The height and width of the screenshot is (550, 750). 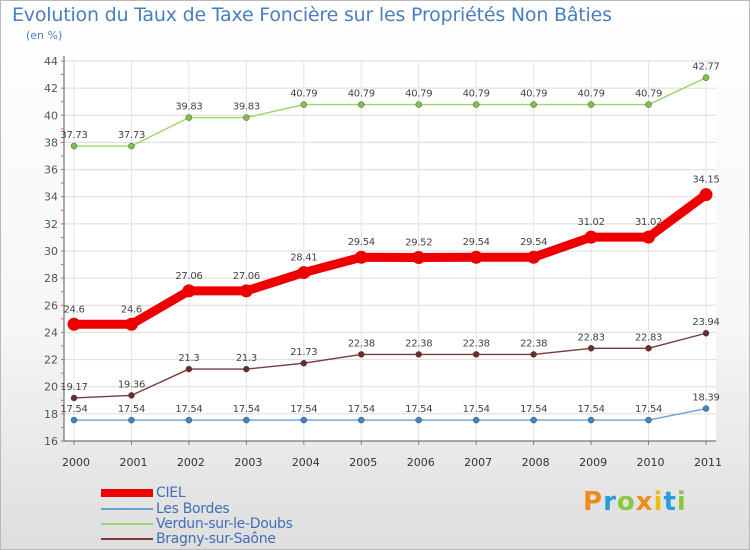 I want to click on legend-swatch-bragny, so click(x=127, y=539).